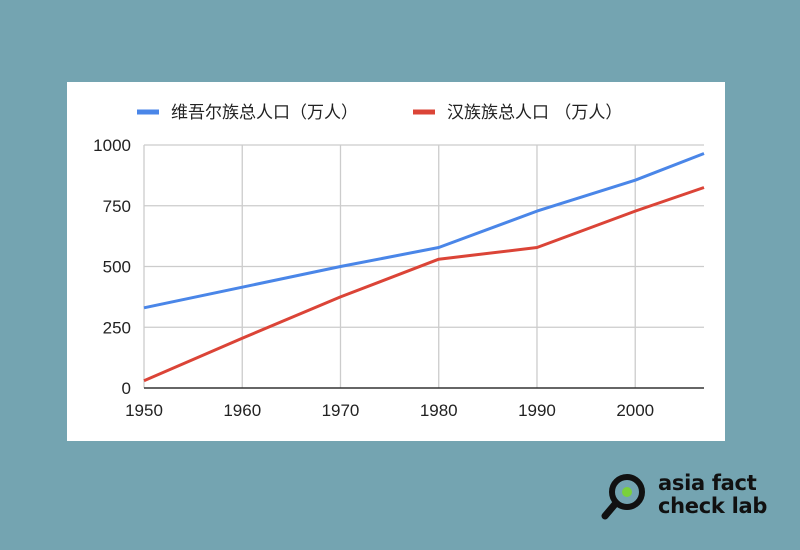  Describe the element at coordinates (341, 410) in the screenshot. I see `x-tick-label-1970: 1970` at that location.